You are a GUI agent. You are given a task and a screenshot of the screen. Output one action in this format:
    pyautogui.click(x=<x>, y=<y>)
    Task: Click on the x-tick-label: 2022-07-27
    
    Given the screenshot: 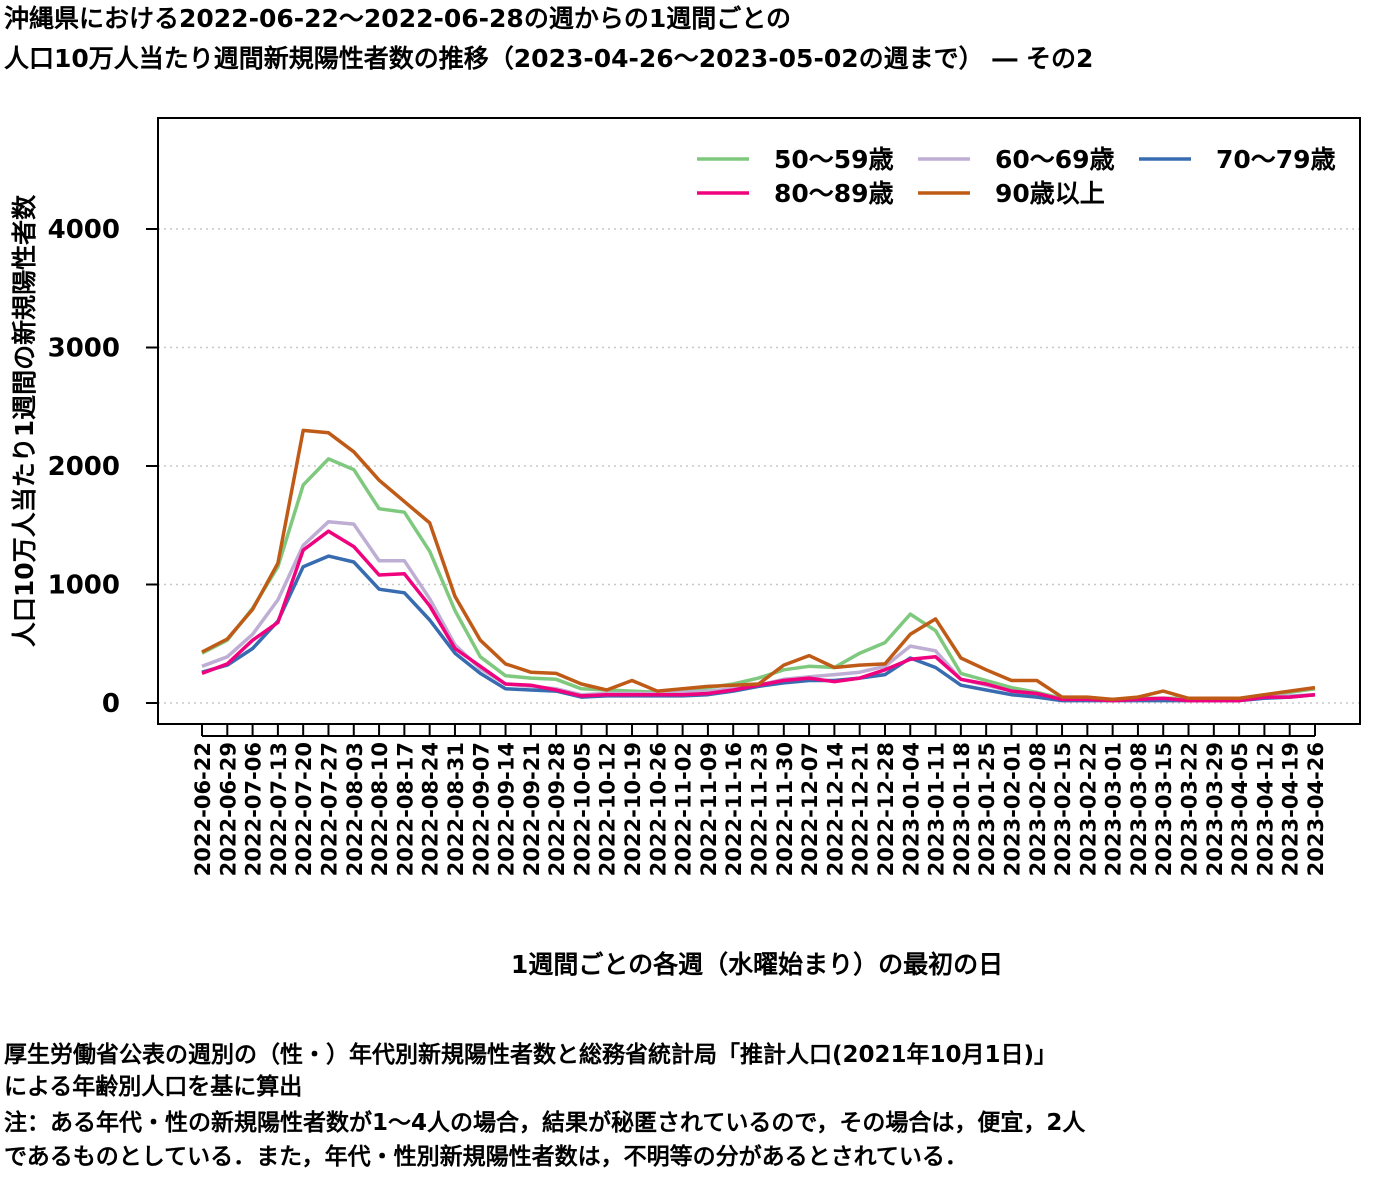 What is the action you would take?
    pyautogui.click(x=329, y=809)
    